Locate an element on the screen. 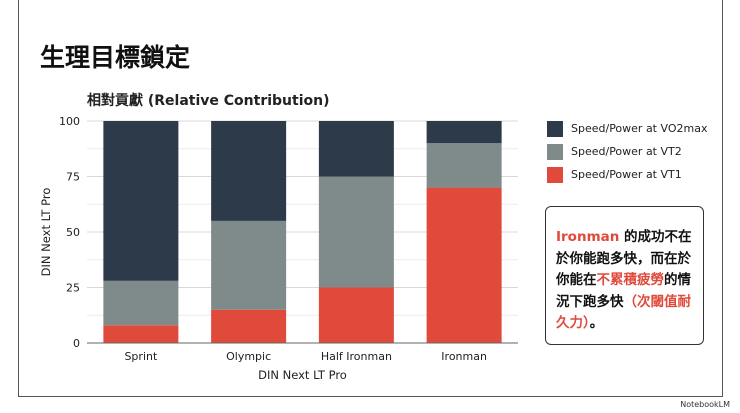 The height and width of the screenshot is (413, 740). x-axis-label: DIN Next LT Pro is located at coordinates (302, 375).